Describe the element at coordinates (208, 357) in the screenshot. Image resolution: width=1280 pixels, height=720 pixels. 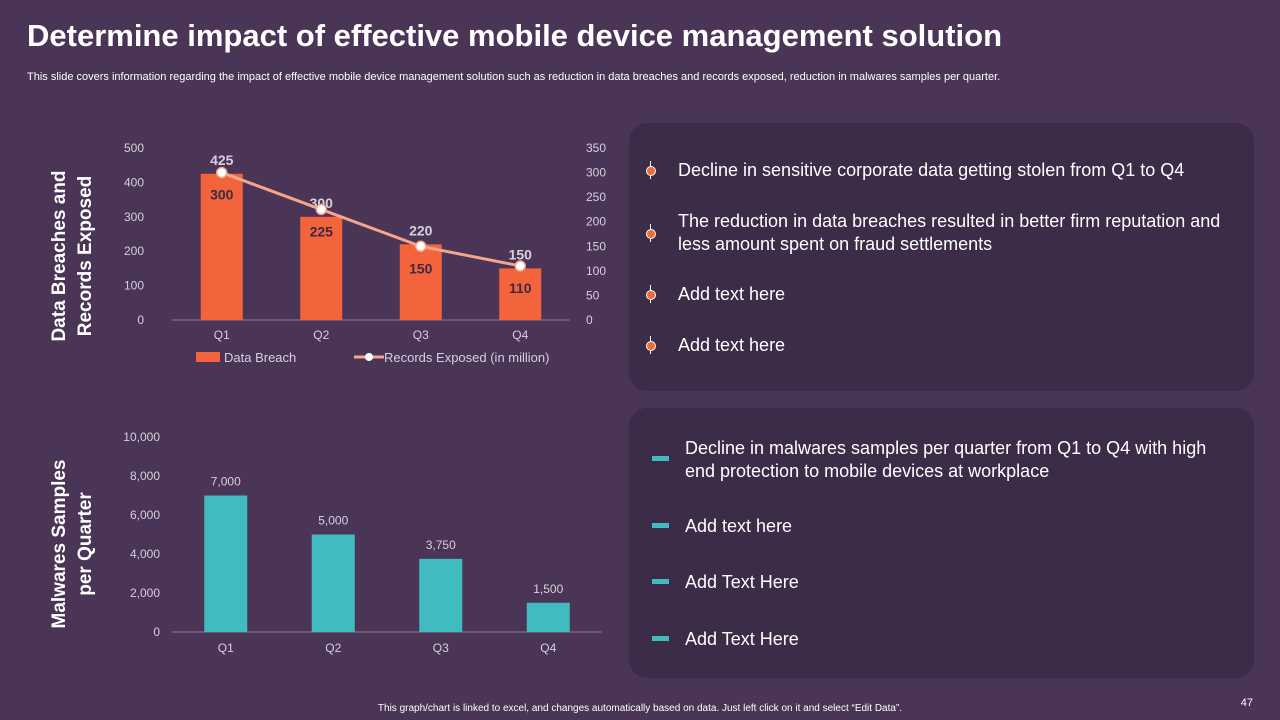
I see `legend-swatch-bar` at that location.